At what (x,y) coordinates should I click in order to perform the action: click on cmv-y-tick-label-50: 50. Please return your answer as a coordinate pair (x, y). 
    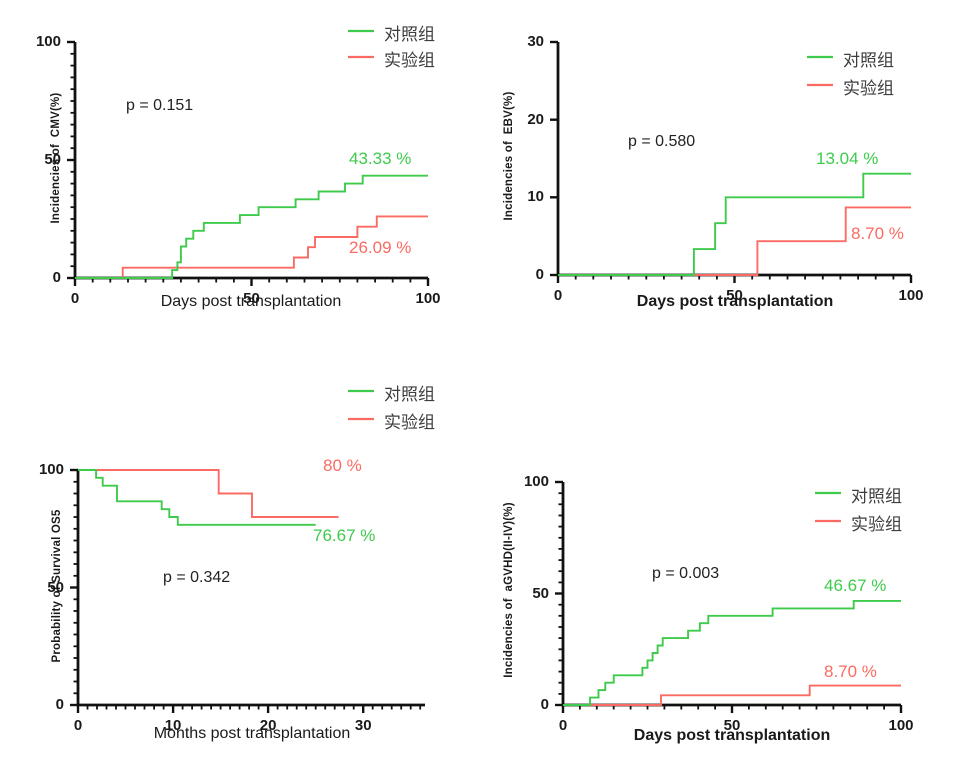
    Looking at the image, I should click on (52, 159).